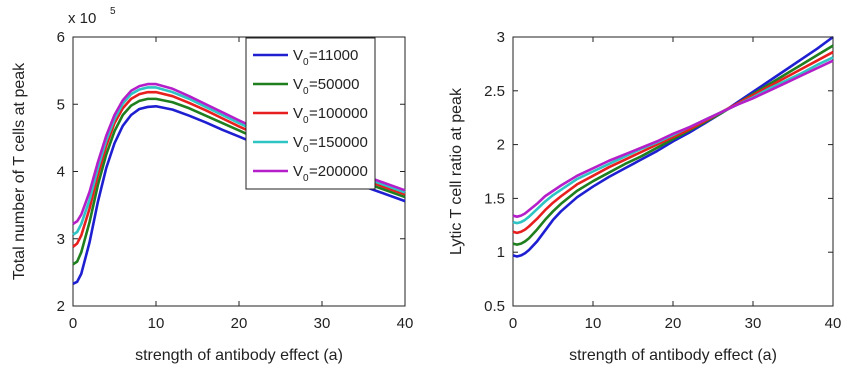 The width and height of the screenshot is (845, 379). Describe the element at coordinates (494, 91) in the screenshot. I see `right-y-tick-label: 2.5` at that location.